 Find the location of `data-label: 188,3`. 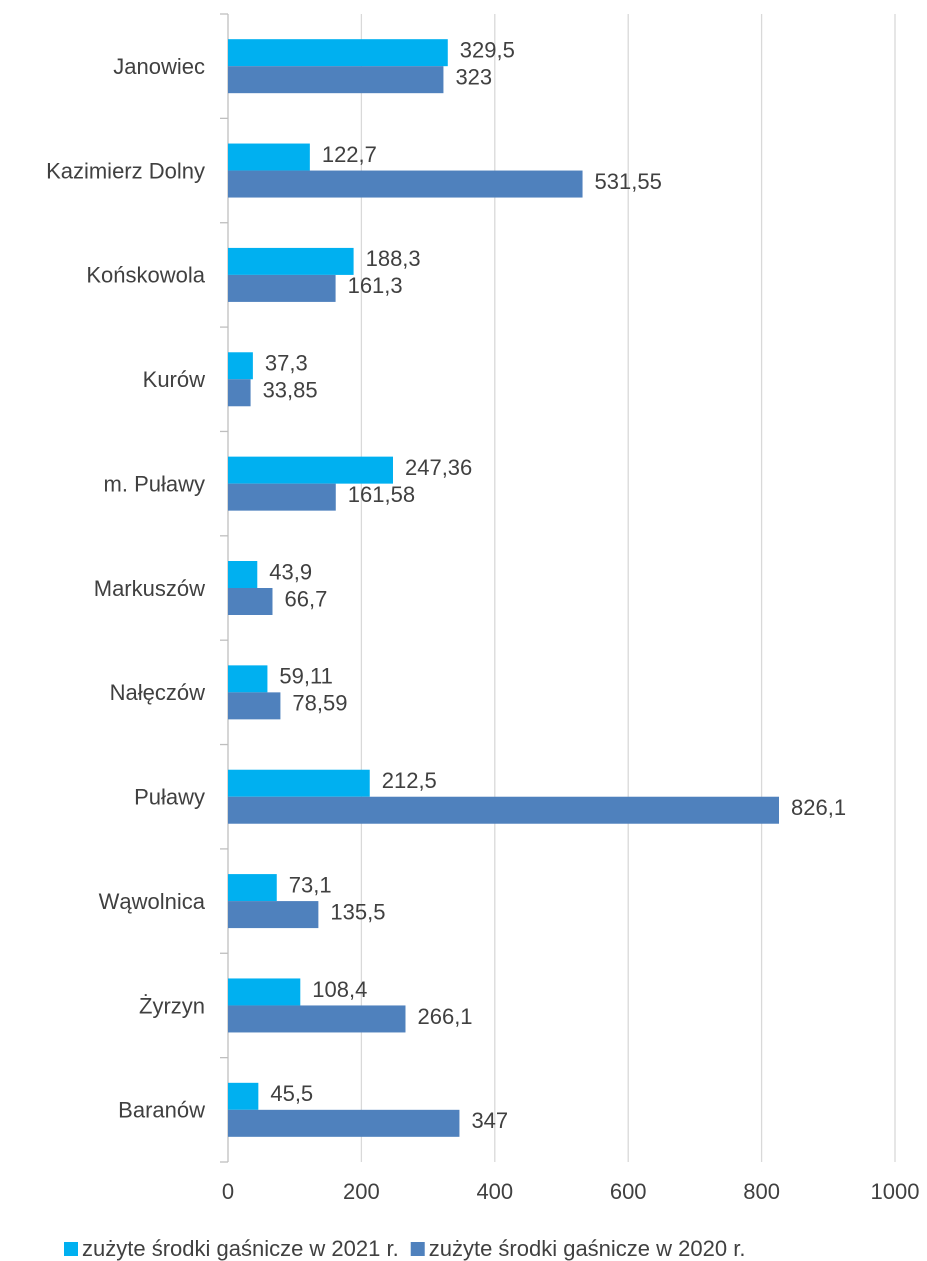

data-label: 188,3 is located at coordinates (393, 258).